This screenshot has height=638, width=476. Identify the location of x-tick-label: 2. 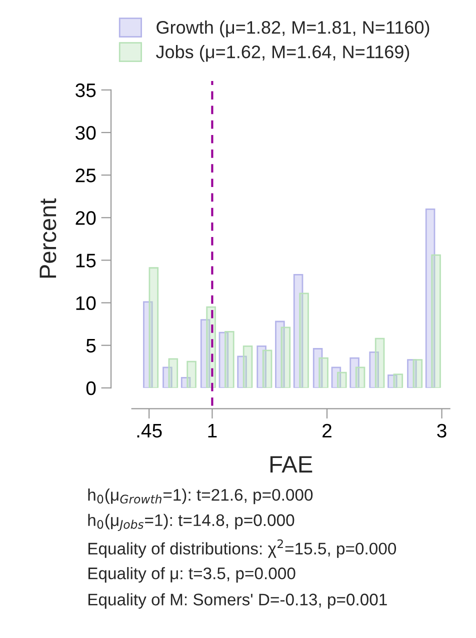
(327, 431).